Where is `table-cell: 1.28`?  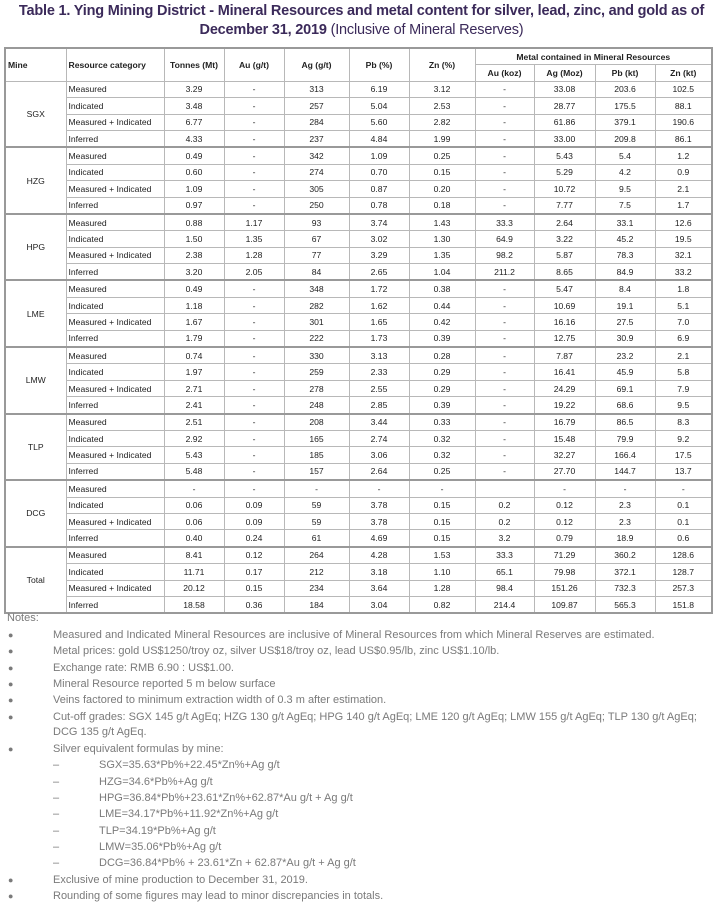 table-cell: 1.28 is located at coordinates (254, 255).